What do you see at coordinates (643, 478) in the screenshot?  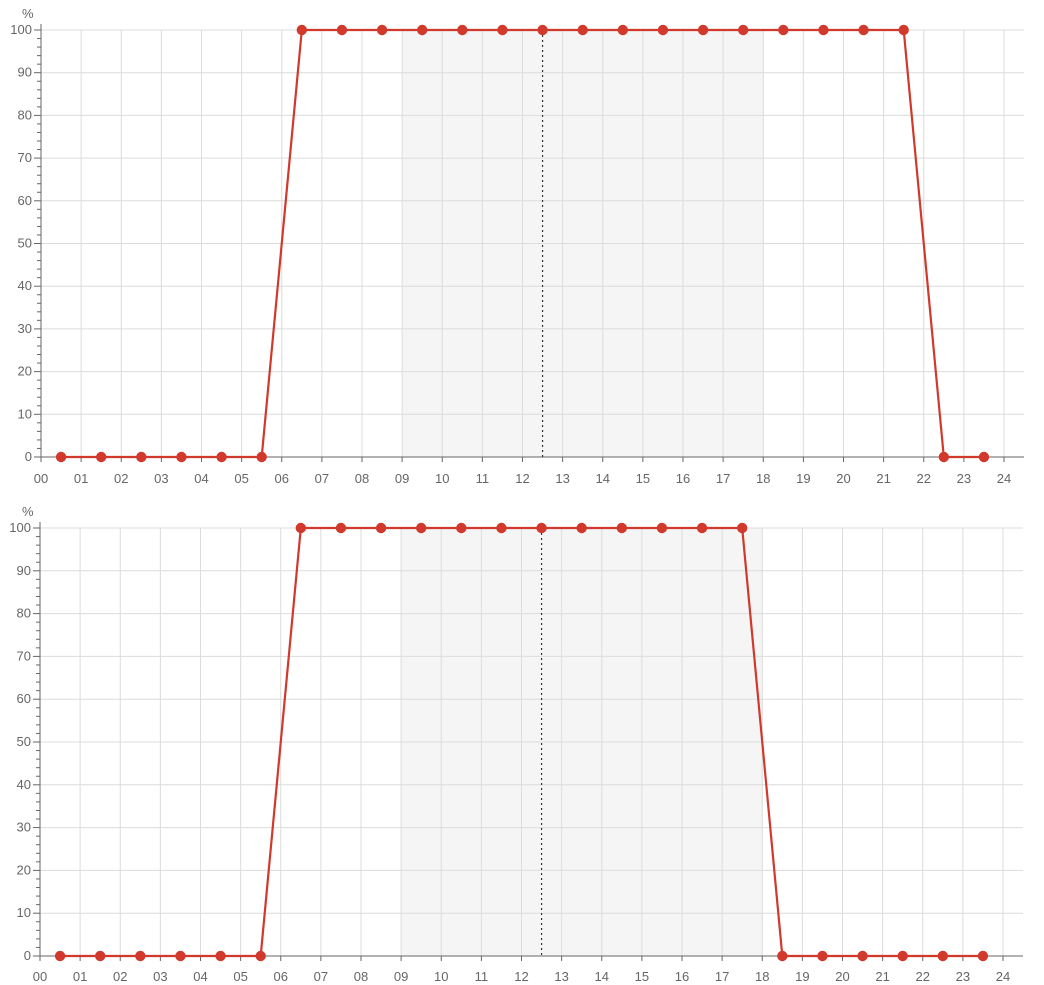 I see `x-tick-label: 15` at bounding box center [643, 478].